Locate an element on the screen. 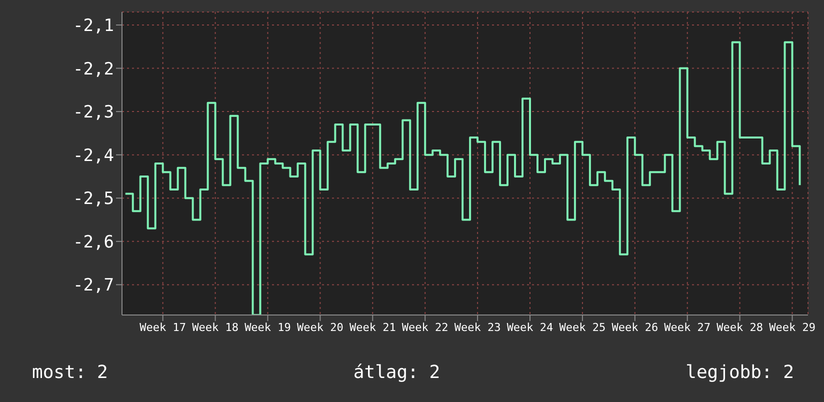 Image resolution: width=824 pixels, height=402 pixels. x-tick-label: Week 21 is located at coordinates (372, 327).